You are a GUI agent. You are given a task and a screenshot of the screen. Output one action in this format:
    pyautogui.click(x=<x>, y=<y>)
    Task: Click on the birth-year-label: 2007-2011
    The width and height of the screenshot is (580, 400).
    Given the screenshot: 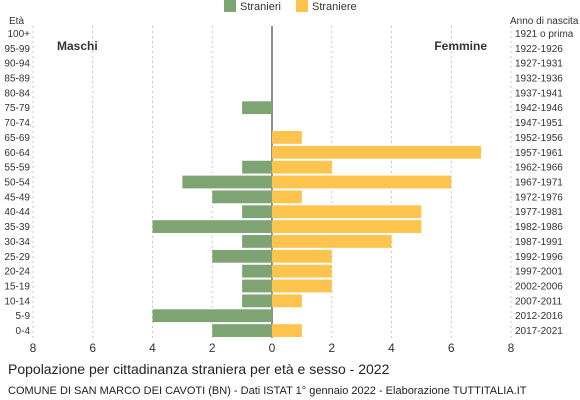 What is the action you would take?
    pyautogui.click(x=539, y=301)
    